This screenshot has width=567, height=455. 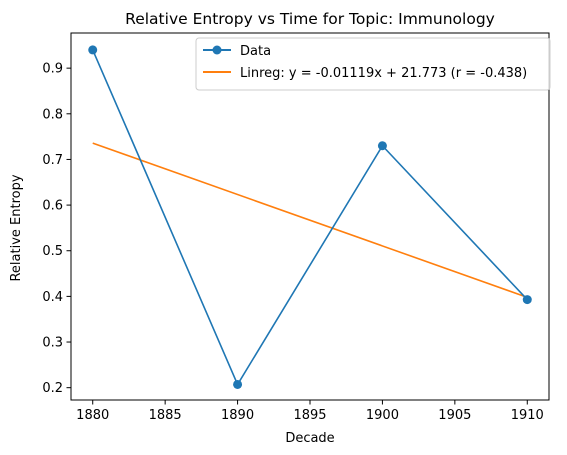 What do you see at coordinates (52, 343) in the screenshot?
I see `y-tick-label: 0.3` at bounding box center [52, 343].